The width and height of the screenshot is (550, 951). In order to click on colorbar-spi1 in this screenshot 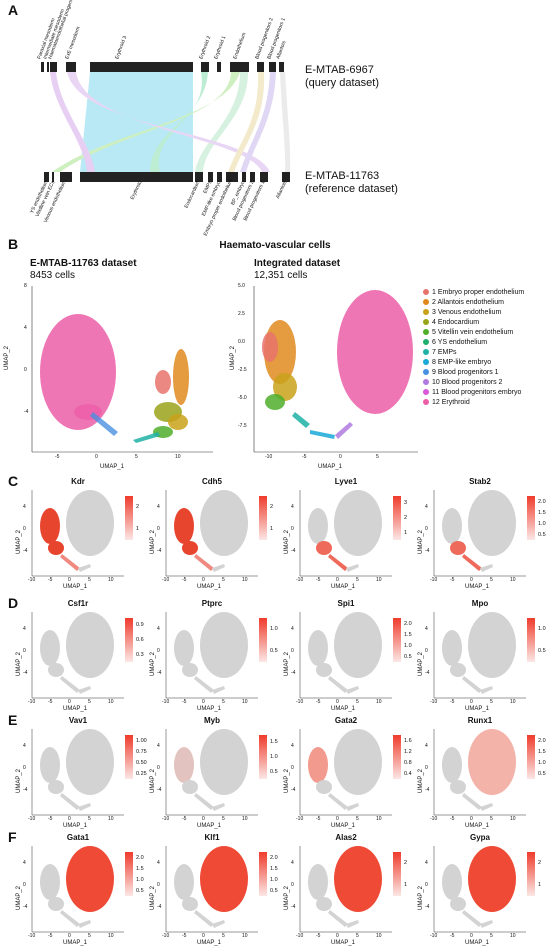, I will do `click(397, 640)`.